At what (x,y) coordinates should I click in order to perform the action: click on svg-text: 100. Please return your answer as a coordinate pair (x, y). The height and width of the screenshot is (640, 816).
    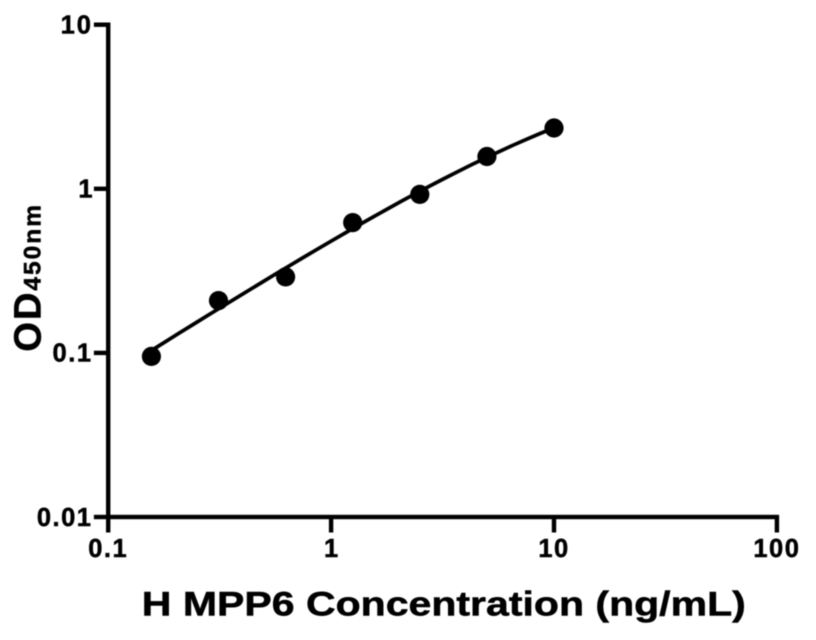
    Looking at the image, I should click on (776, 549).